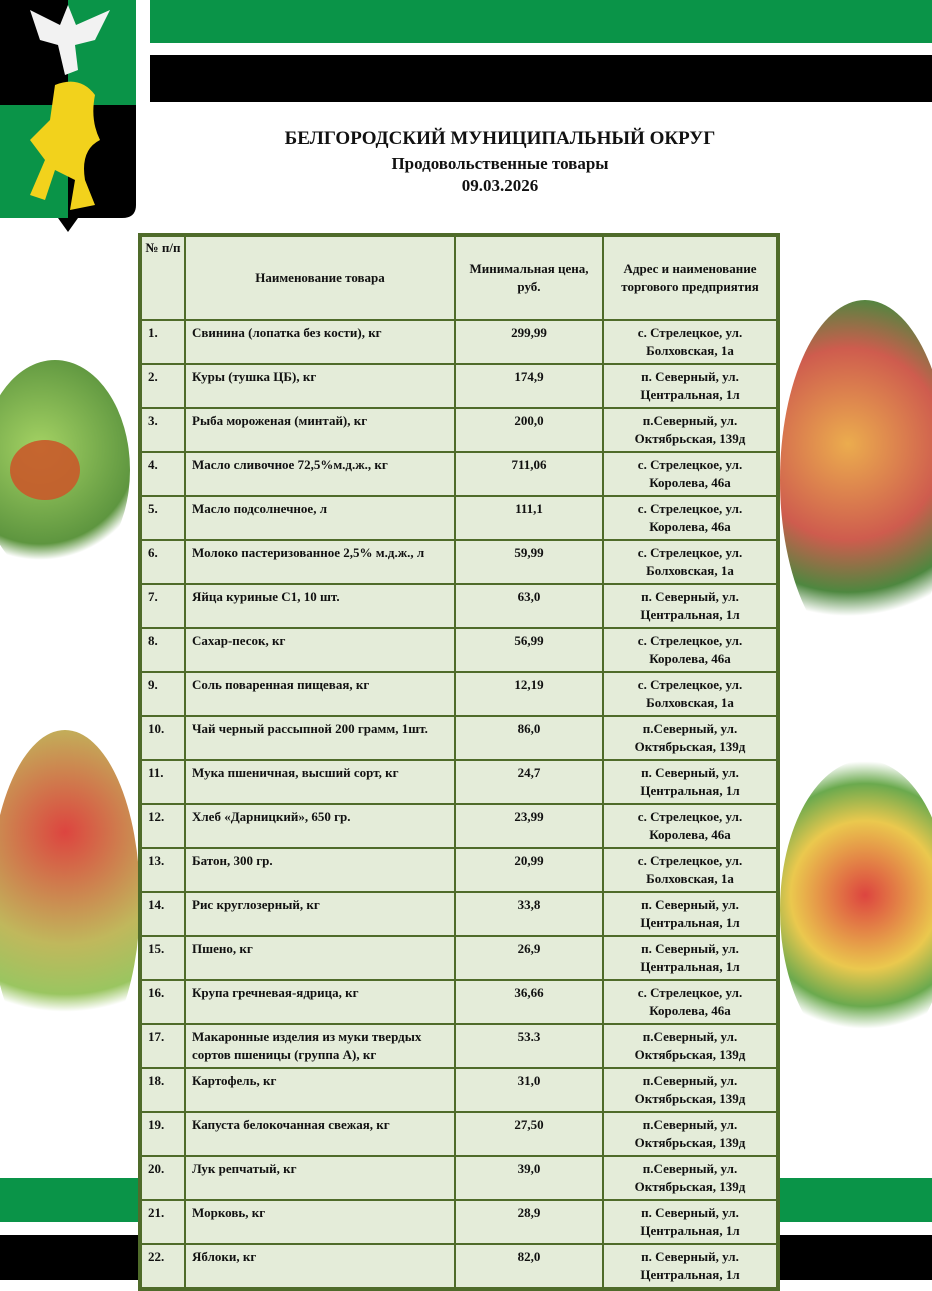  What do you see at coordinates (529, 958) in the screenshot?
I see `min-price: 26,9` at bounding box center [529, 958].